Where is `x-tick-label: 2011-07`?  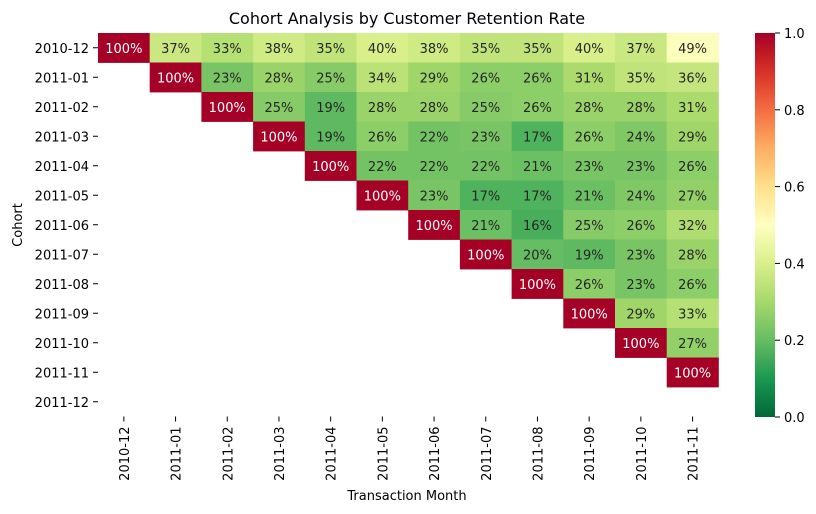 x-tick-label: 2011-07 is located at coordinates (487, 454).